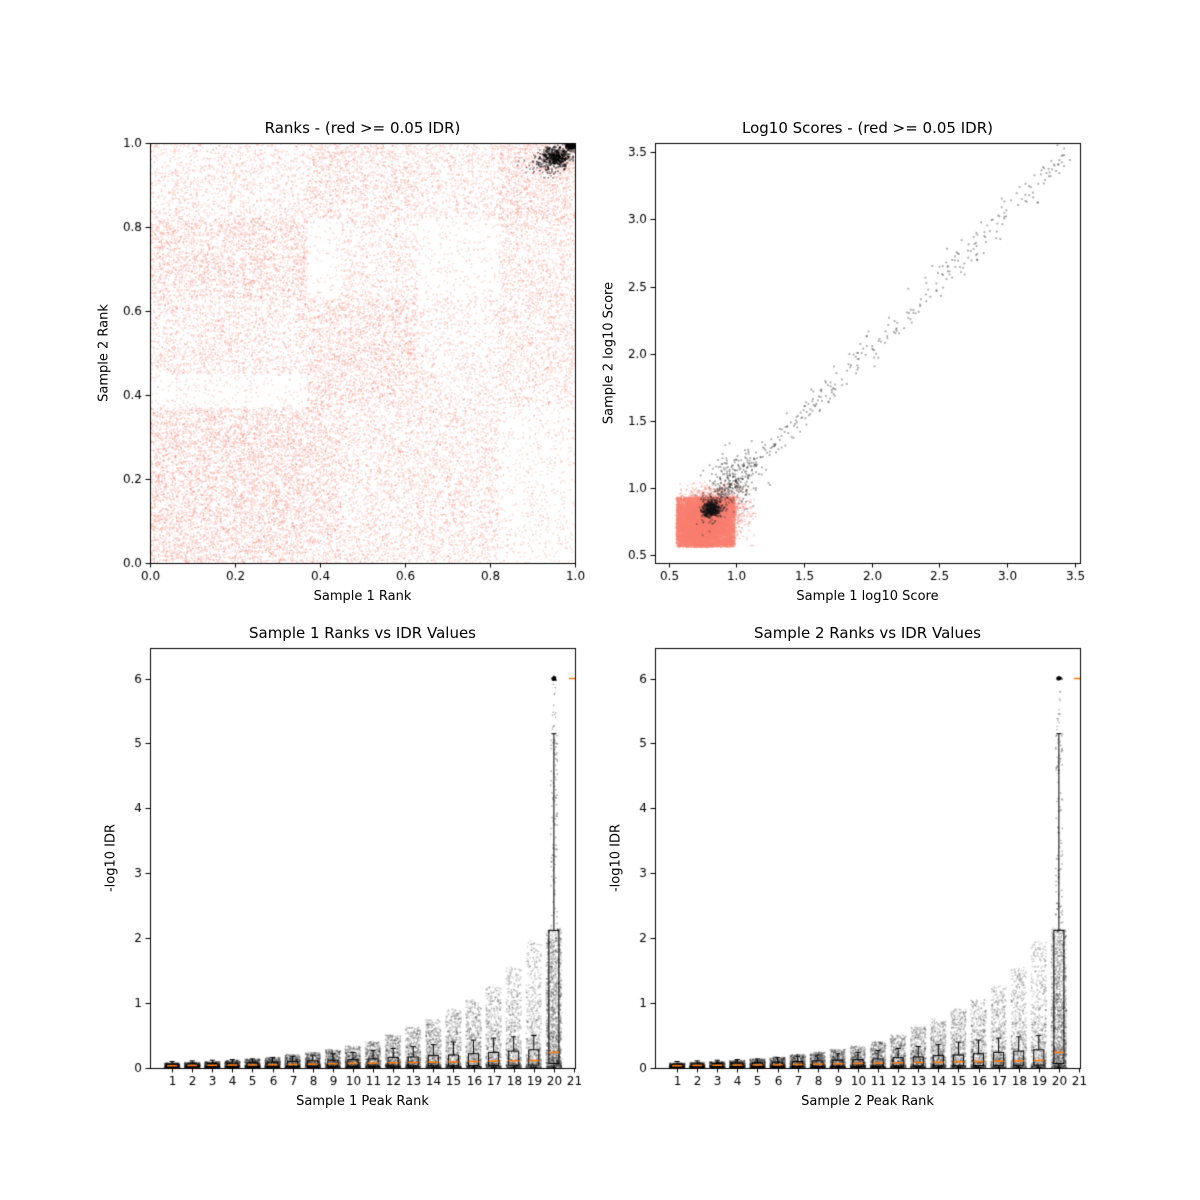 Image resolution: width=1200 pixels, height=1200 pixels. I want to click on ranks-yaxis-label: Sample 2 Rank, so click(104, 353).